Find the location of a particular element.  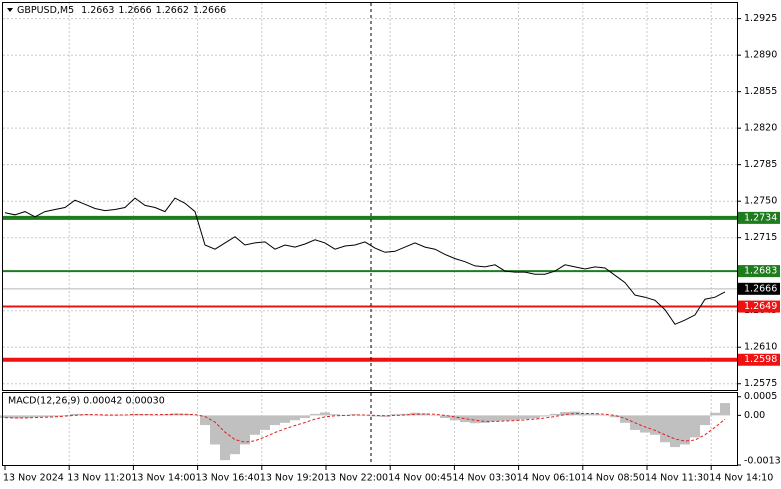

macd-frame is located at coordinates (370, 429).